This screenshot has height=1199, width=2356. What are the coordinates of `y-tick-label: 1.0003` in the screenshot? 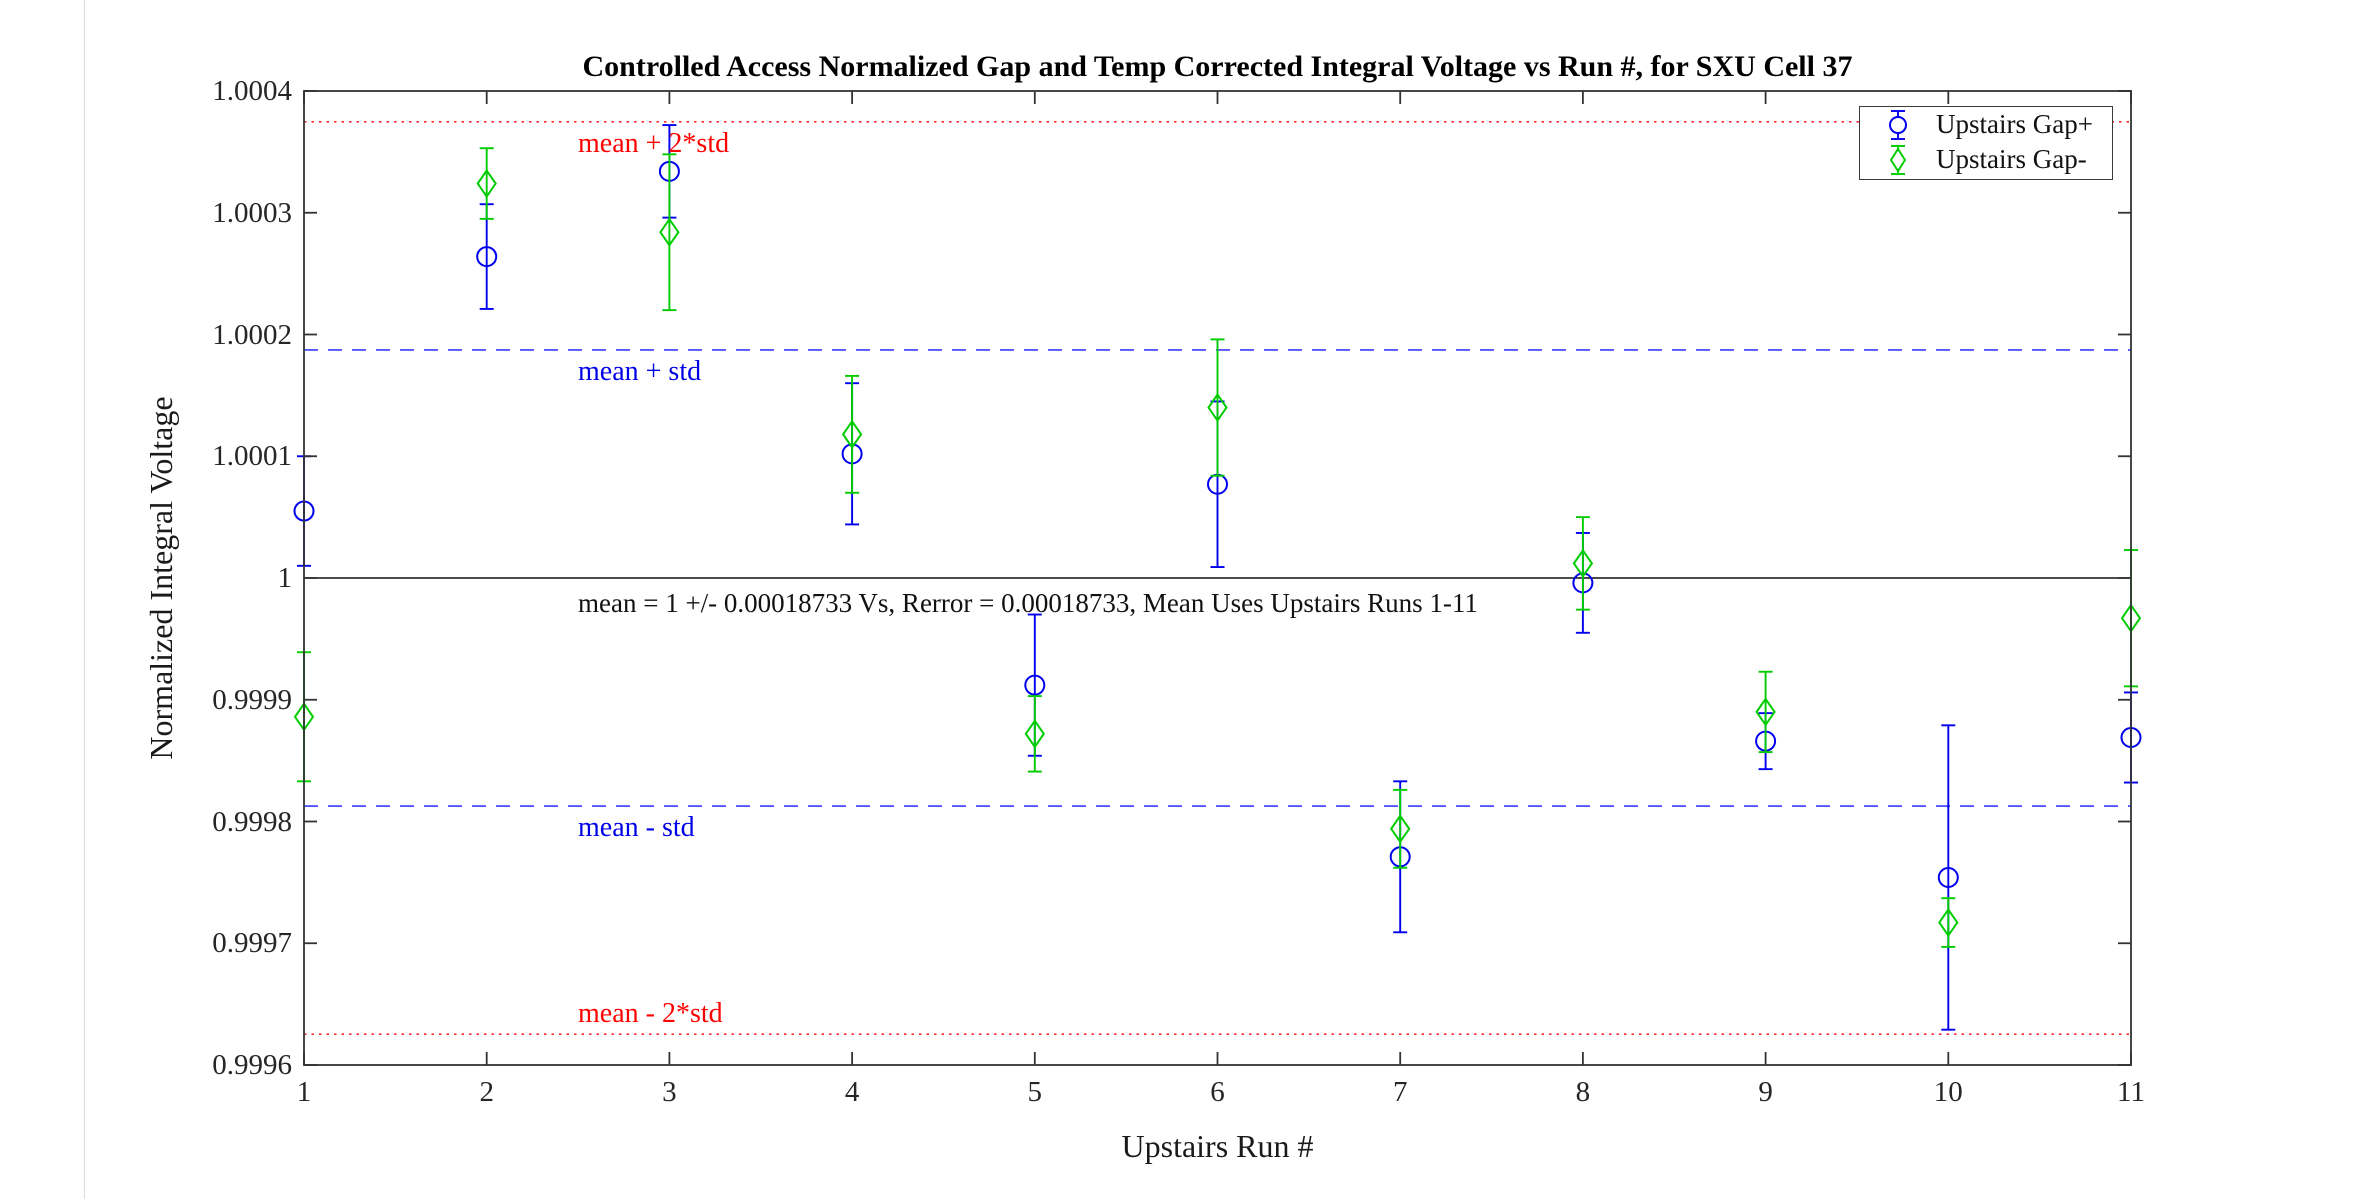 It's located at (252, 212).